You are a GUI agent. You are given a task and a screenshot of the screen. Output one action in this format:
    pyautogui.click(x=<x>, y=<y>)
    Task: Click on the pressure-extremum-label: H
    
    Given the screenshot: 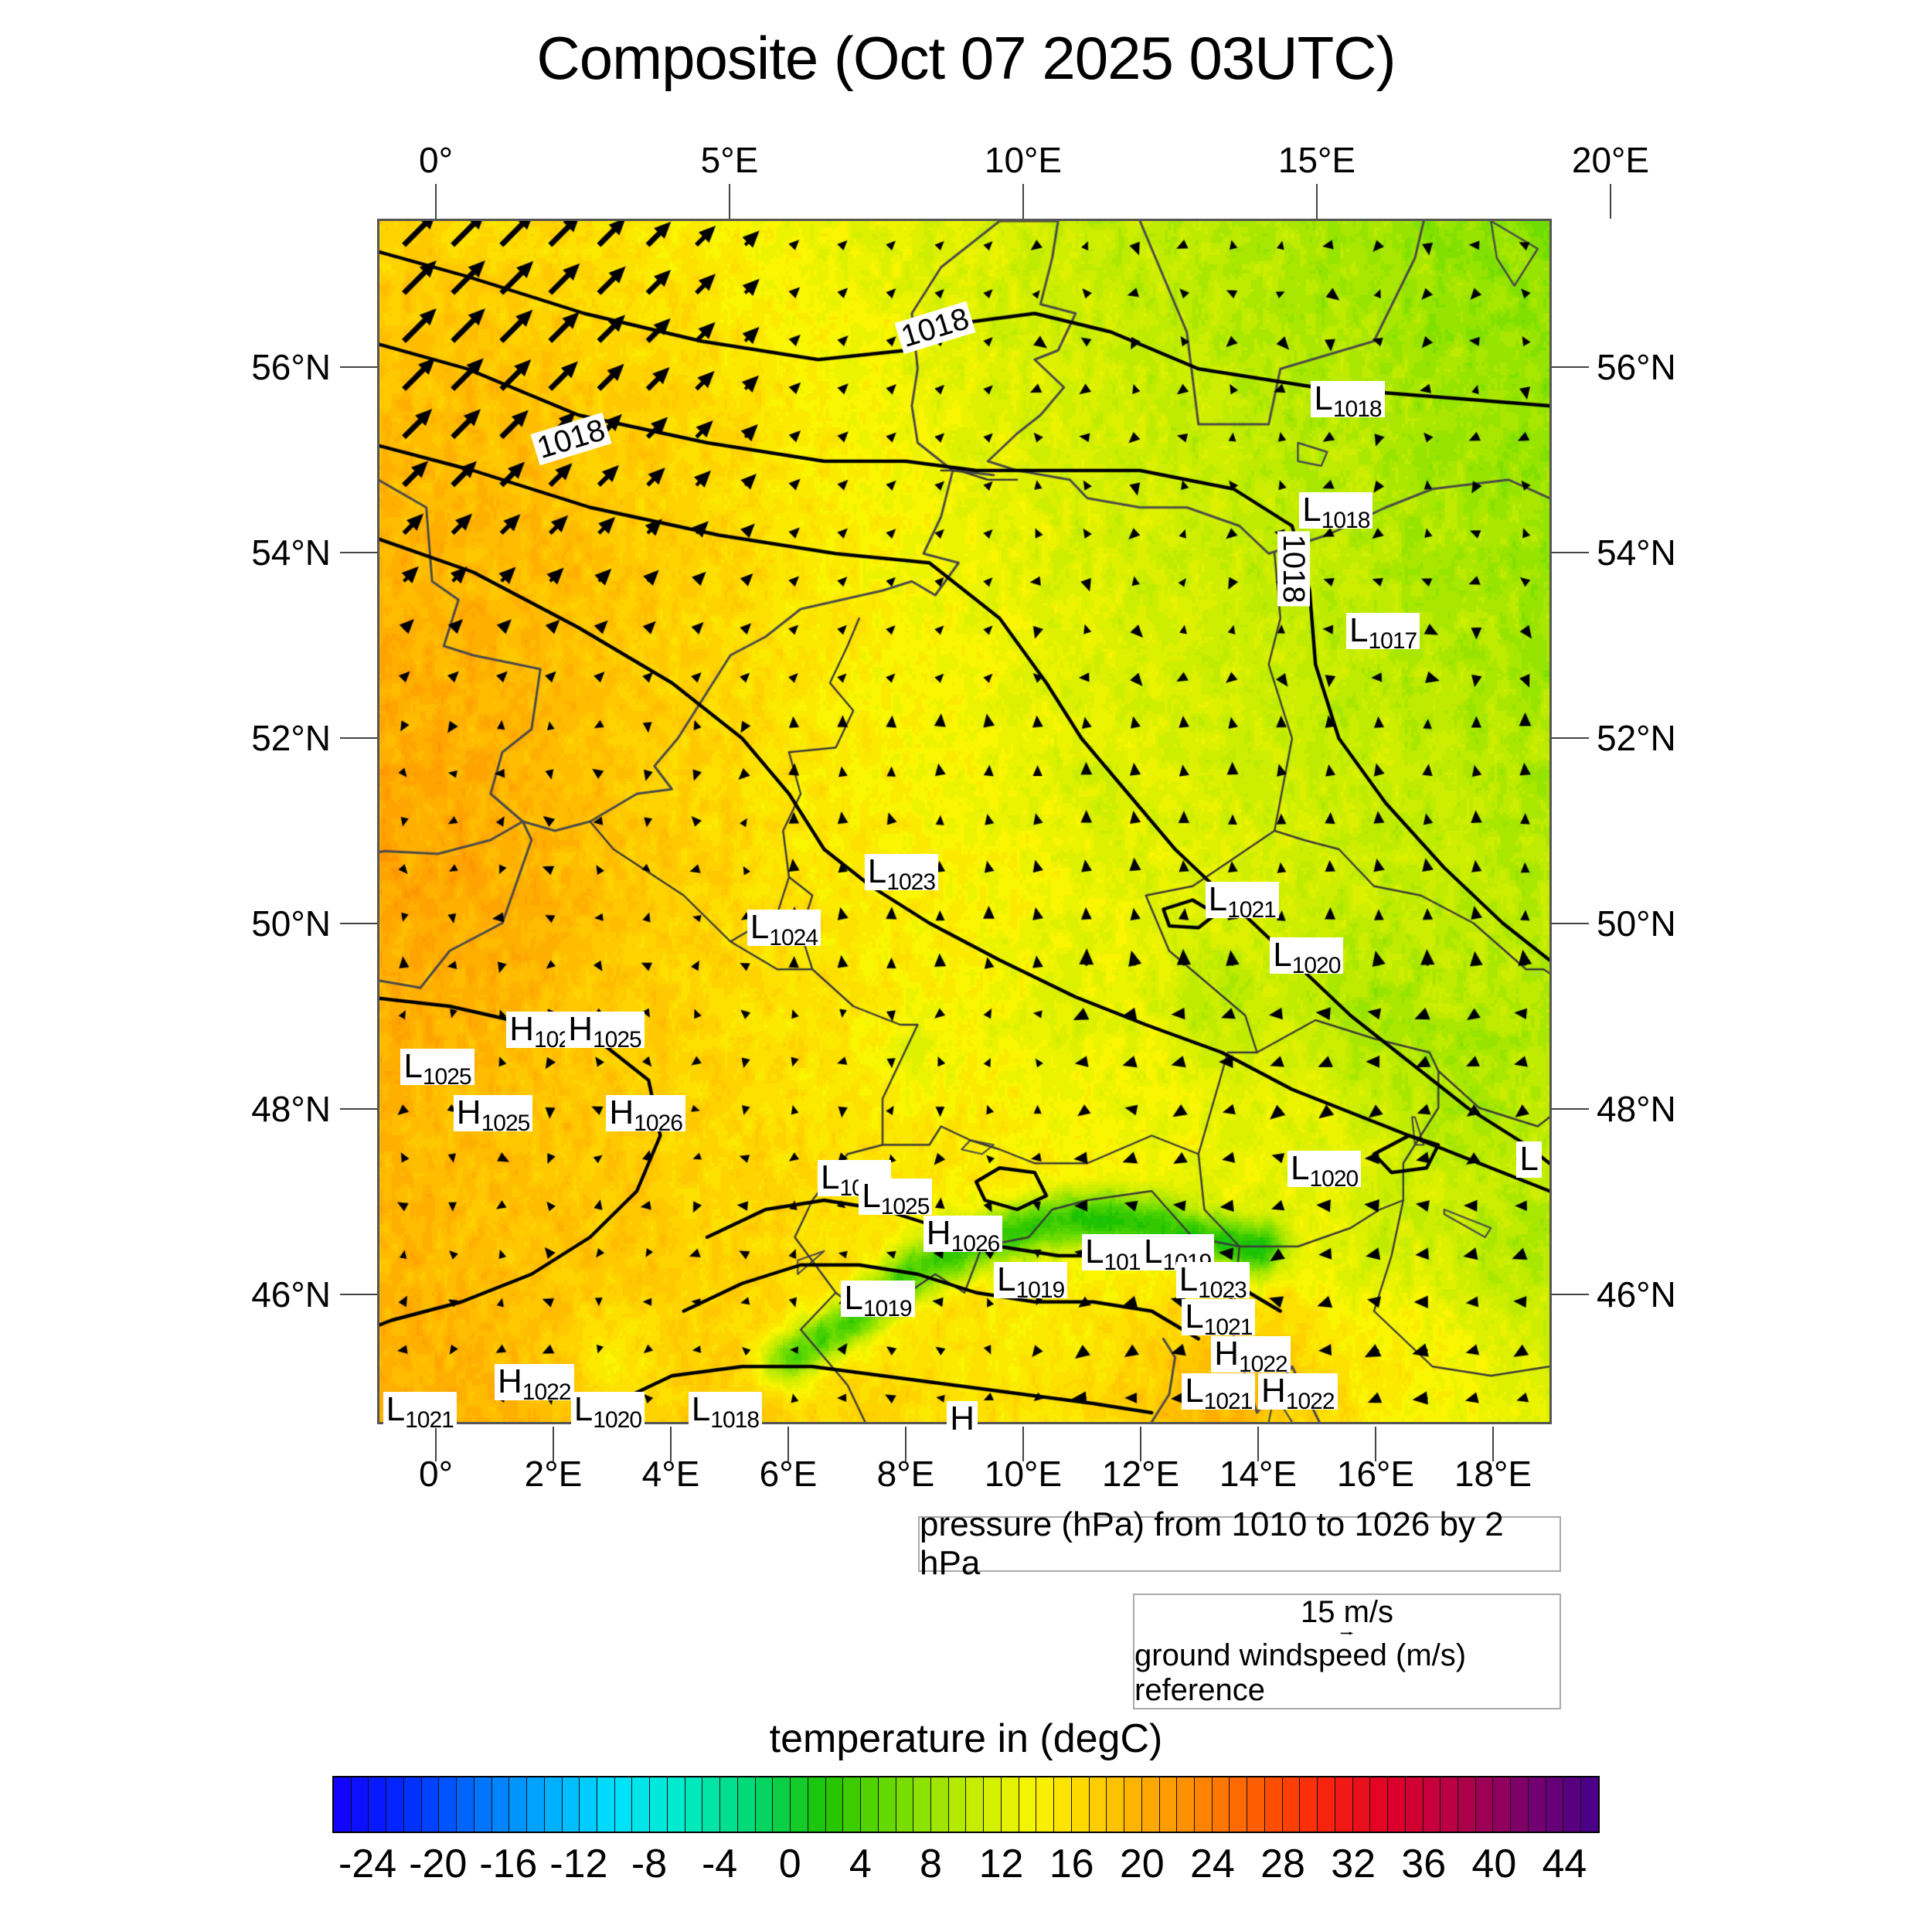 What is the action you would take?
    pyautogui.click(x=963, y=1419)
    